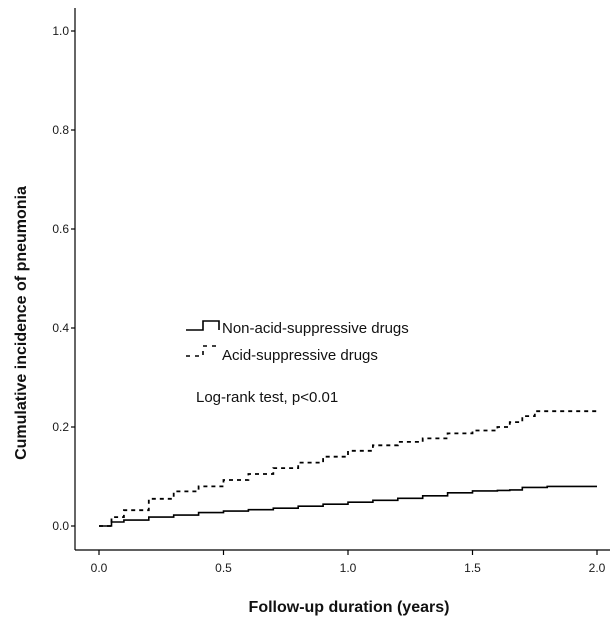 This screenshot has height=618, width=611. What do you see at coordinates (223, 568) in the screenshot?
I see `x-tick-label: 0.5` at bounding box center [223, 568].